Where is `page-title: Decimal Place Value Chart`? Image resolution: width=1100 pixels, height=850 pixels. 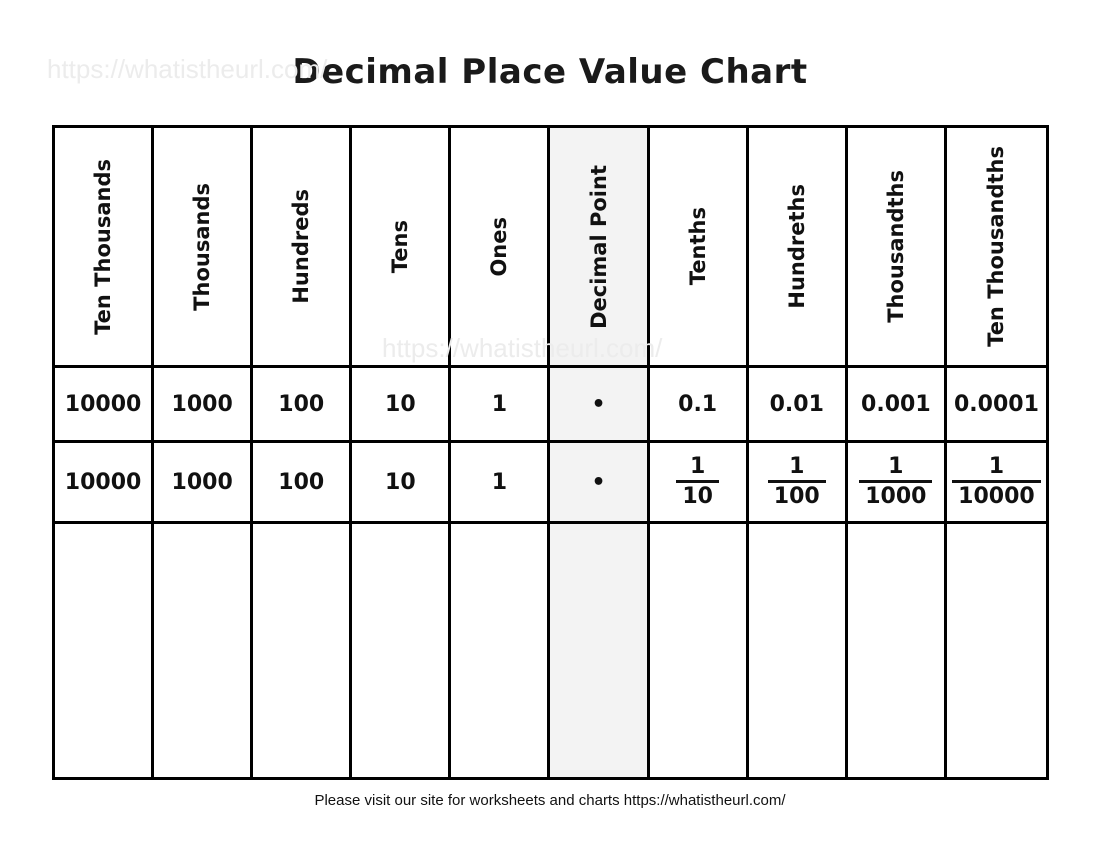 page-title: Decimal Place Value Chart is located at coordinates (550, 72).